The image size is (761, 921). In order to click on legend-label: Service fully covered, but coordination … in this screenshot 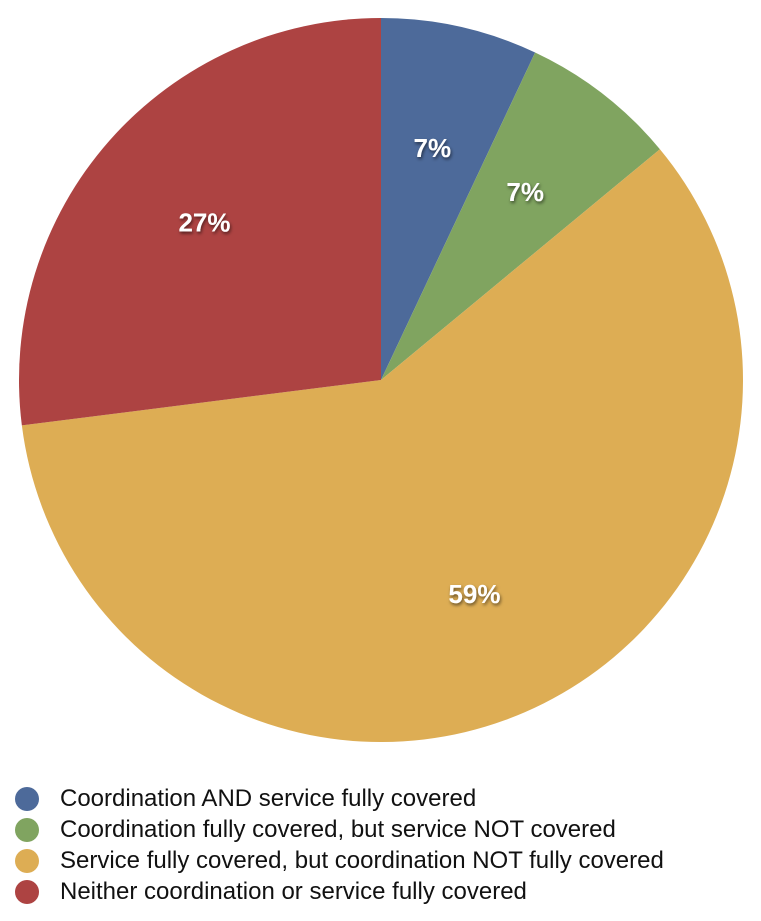, I will do `click(362, 860)`.